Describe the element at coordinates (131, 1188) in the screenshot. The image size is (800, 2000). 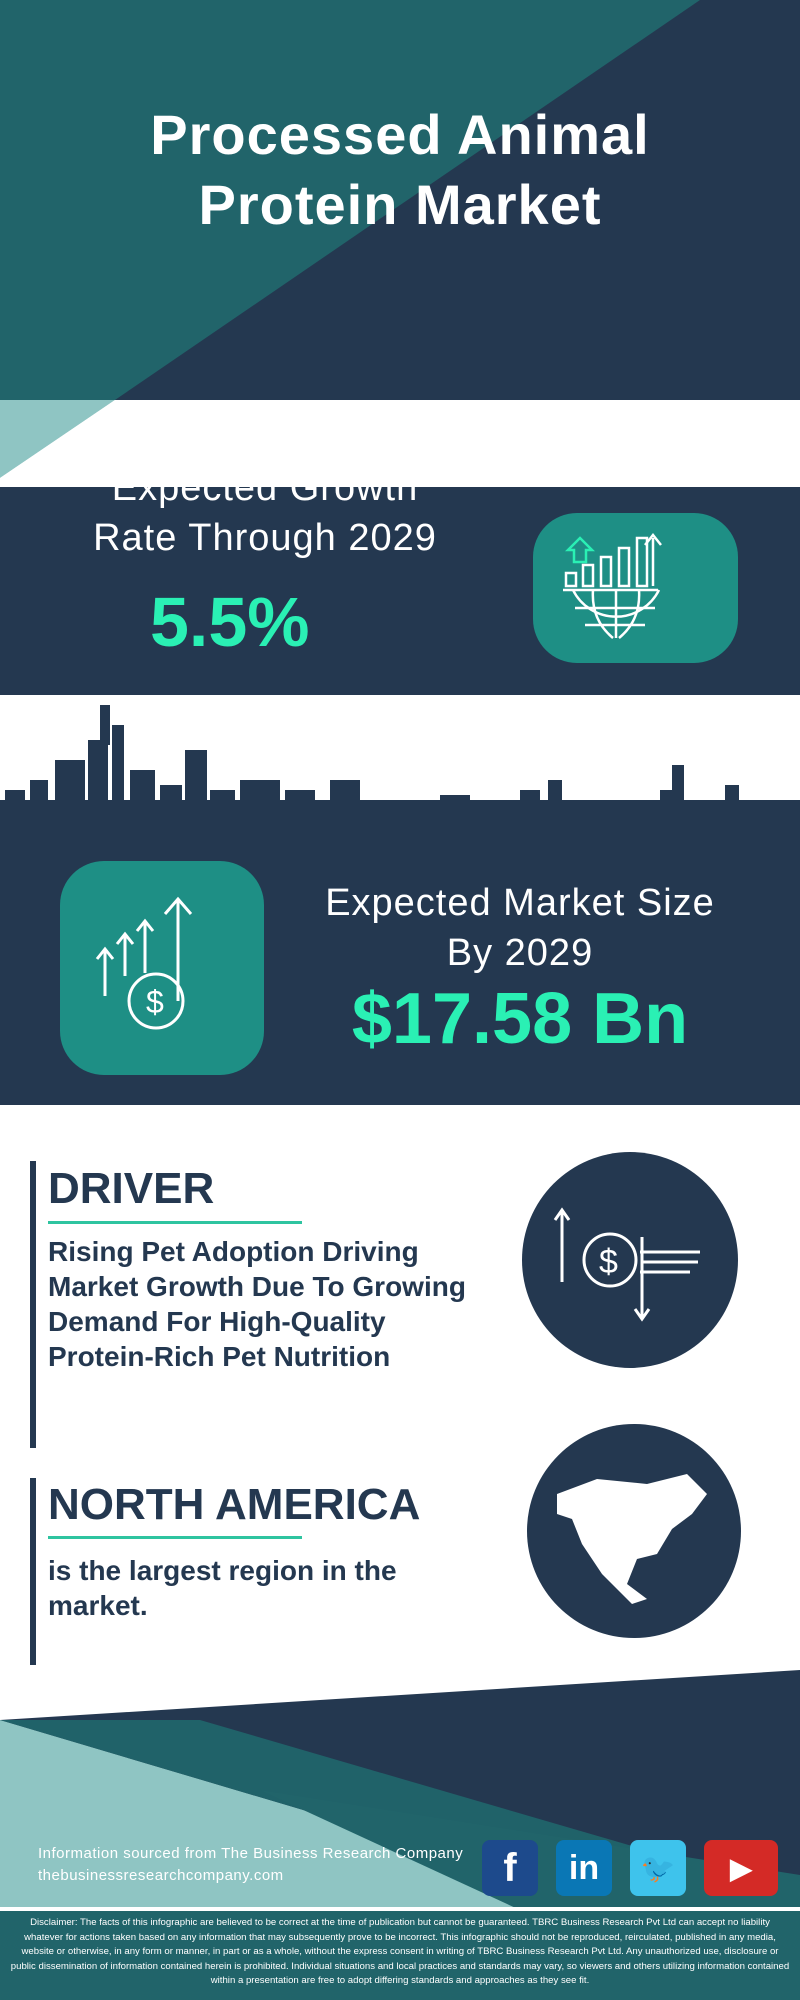
I see `driver-heading: DRIVER` at that location.